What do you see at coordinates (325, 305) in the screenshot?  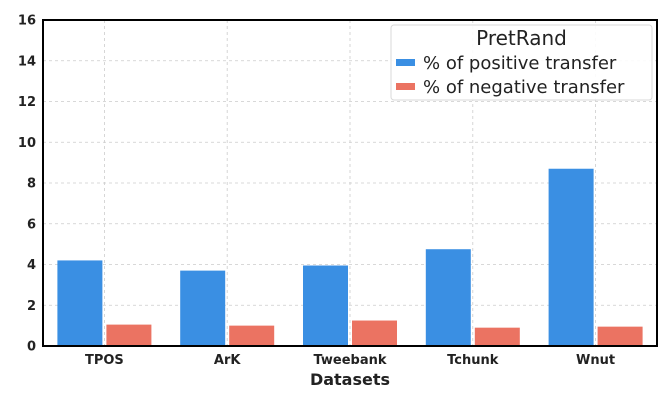 I see `bar-positive-tweebank` at bounding box center [325, 305].